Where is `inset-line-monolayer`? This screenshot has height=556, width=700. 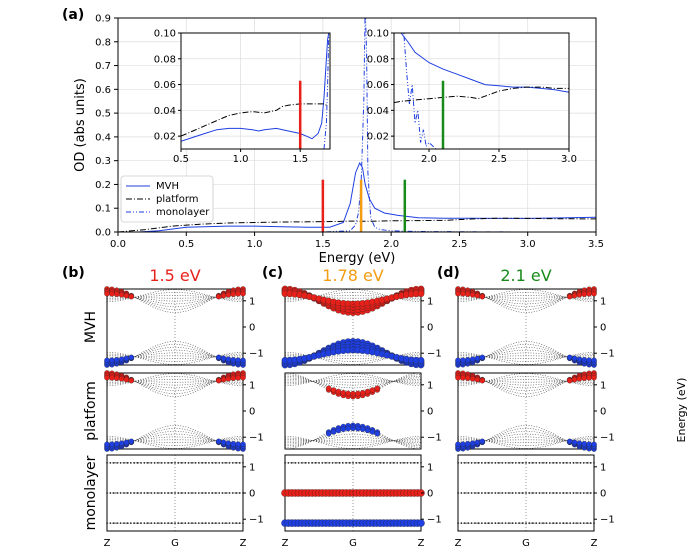
inset-line-monolayer is located at coordinates (326, 91).